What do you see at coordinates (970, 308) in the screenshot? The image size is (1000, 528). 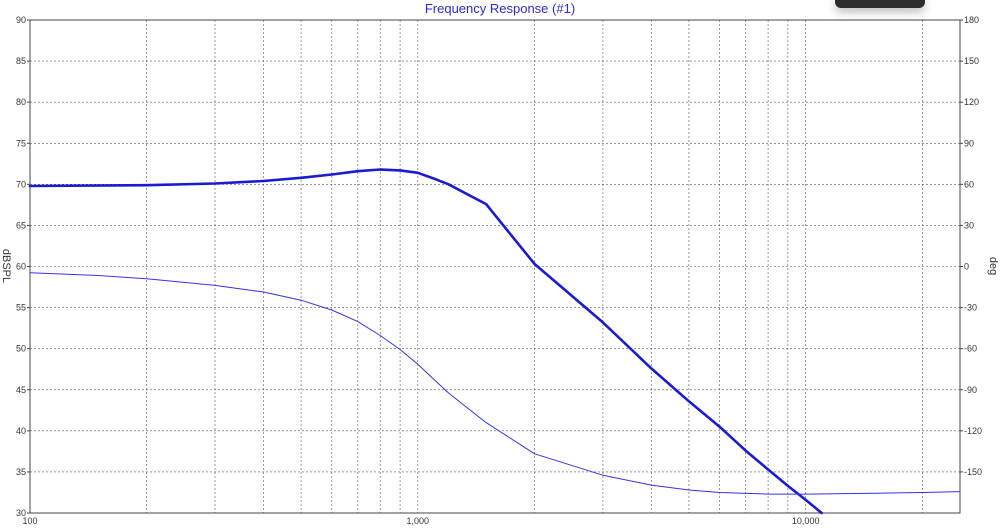 I see `y-right-tick-label: -30` at bounding box center [970, 308].